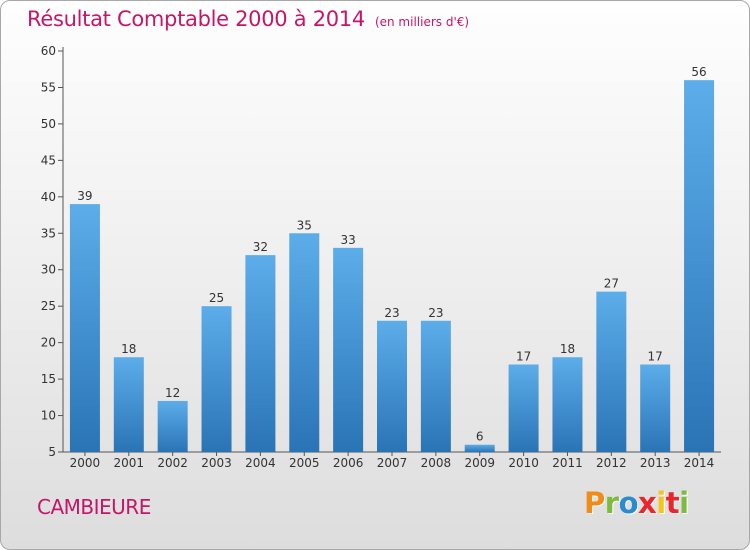 This screenshot has height=550, width=750. What do you see at coordinates (348, 463) in the screenshot?
I see `x-tick-label: 2006` at bounding box center [348, 463].